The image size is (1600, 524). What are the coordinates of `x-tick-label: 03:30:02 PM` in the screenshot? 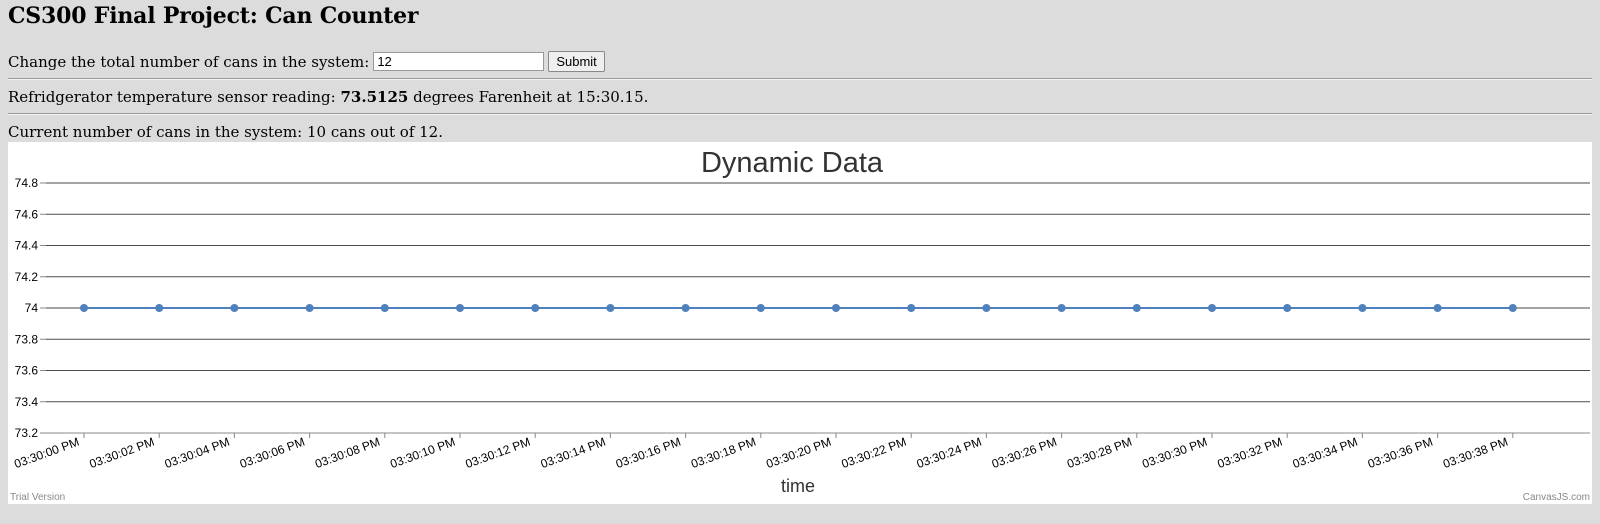 It's located at (121, 453).